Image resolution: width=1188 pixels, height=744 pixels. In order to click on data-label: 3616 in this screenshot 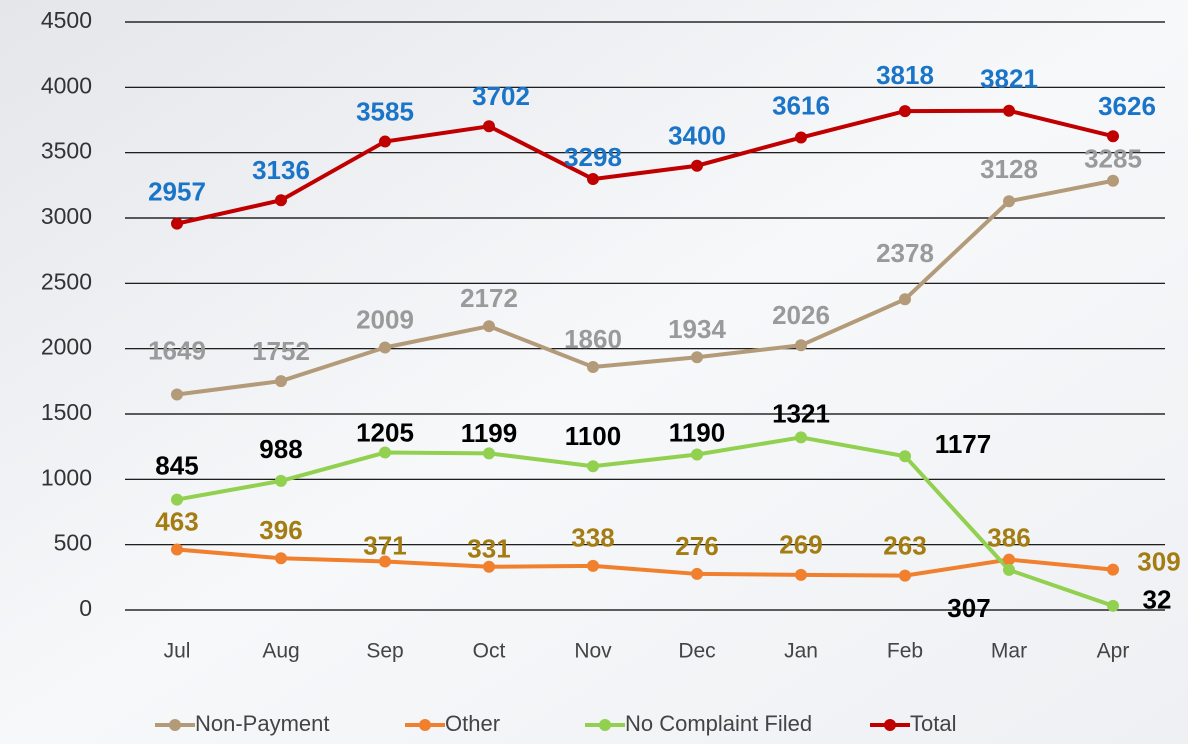, I will do `click(801, 105)`.